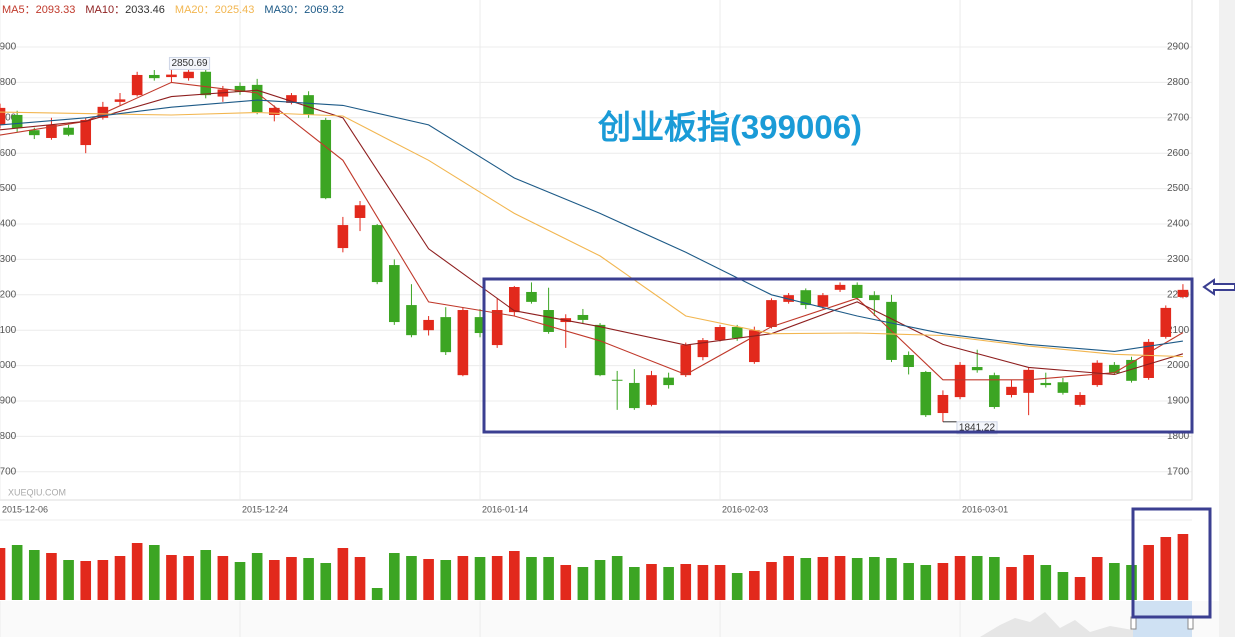 The image size is (1235, 637). What do you see at coordinates (189, 63) in the screenshot?
I see `label-box` at bounding box center [189, 63].